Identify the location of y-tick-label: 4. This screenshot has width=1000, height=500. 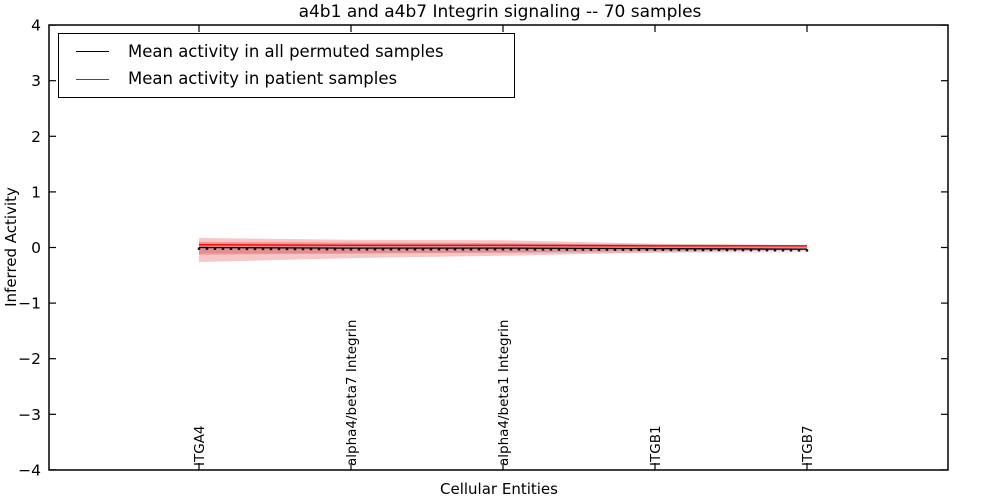
(36, 26).